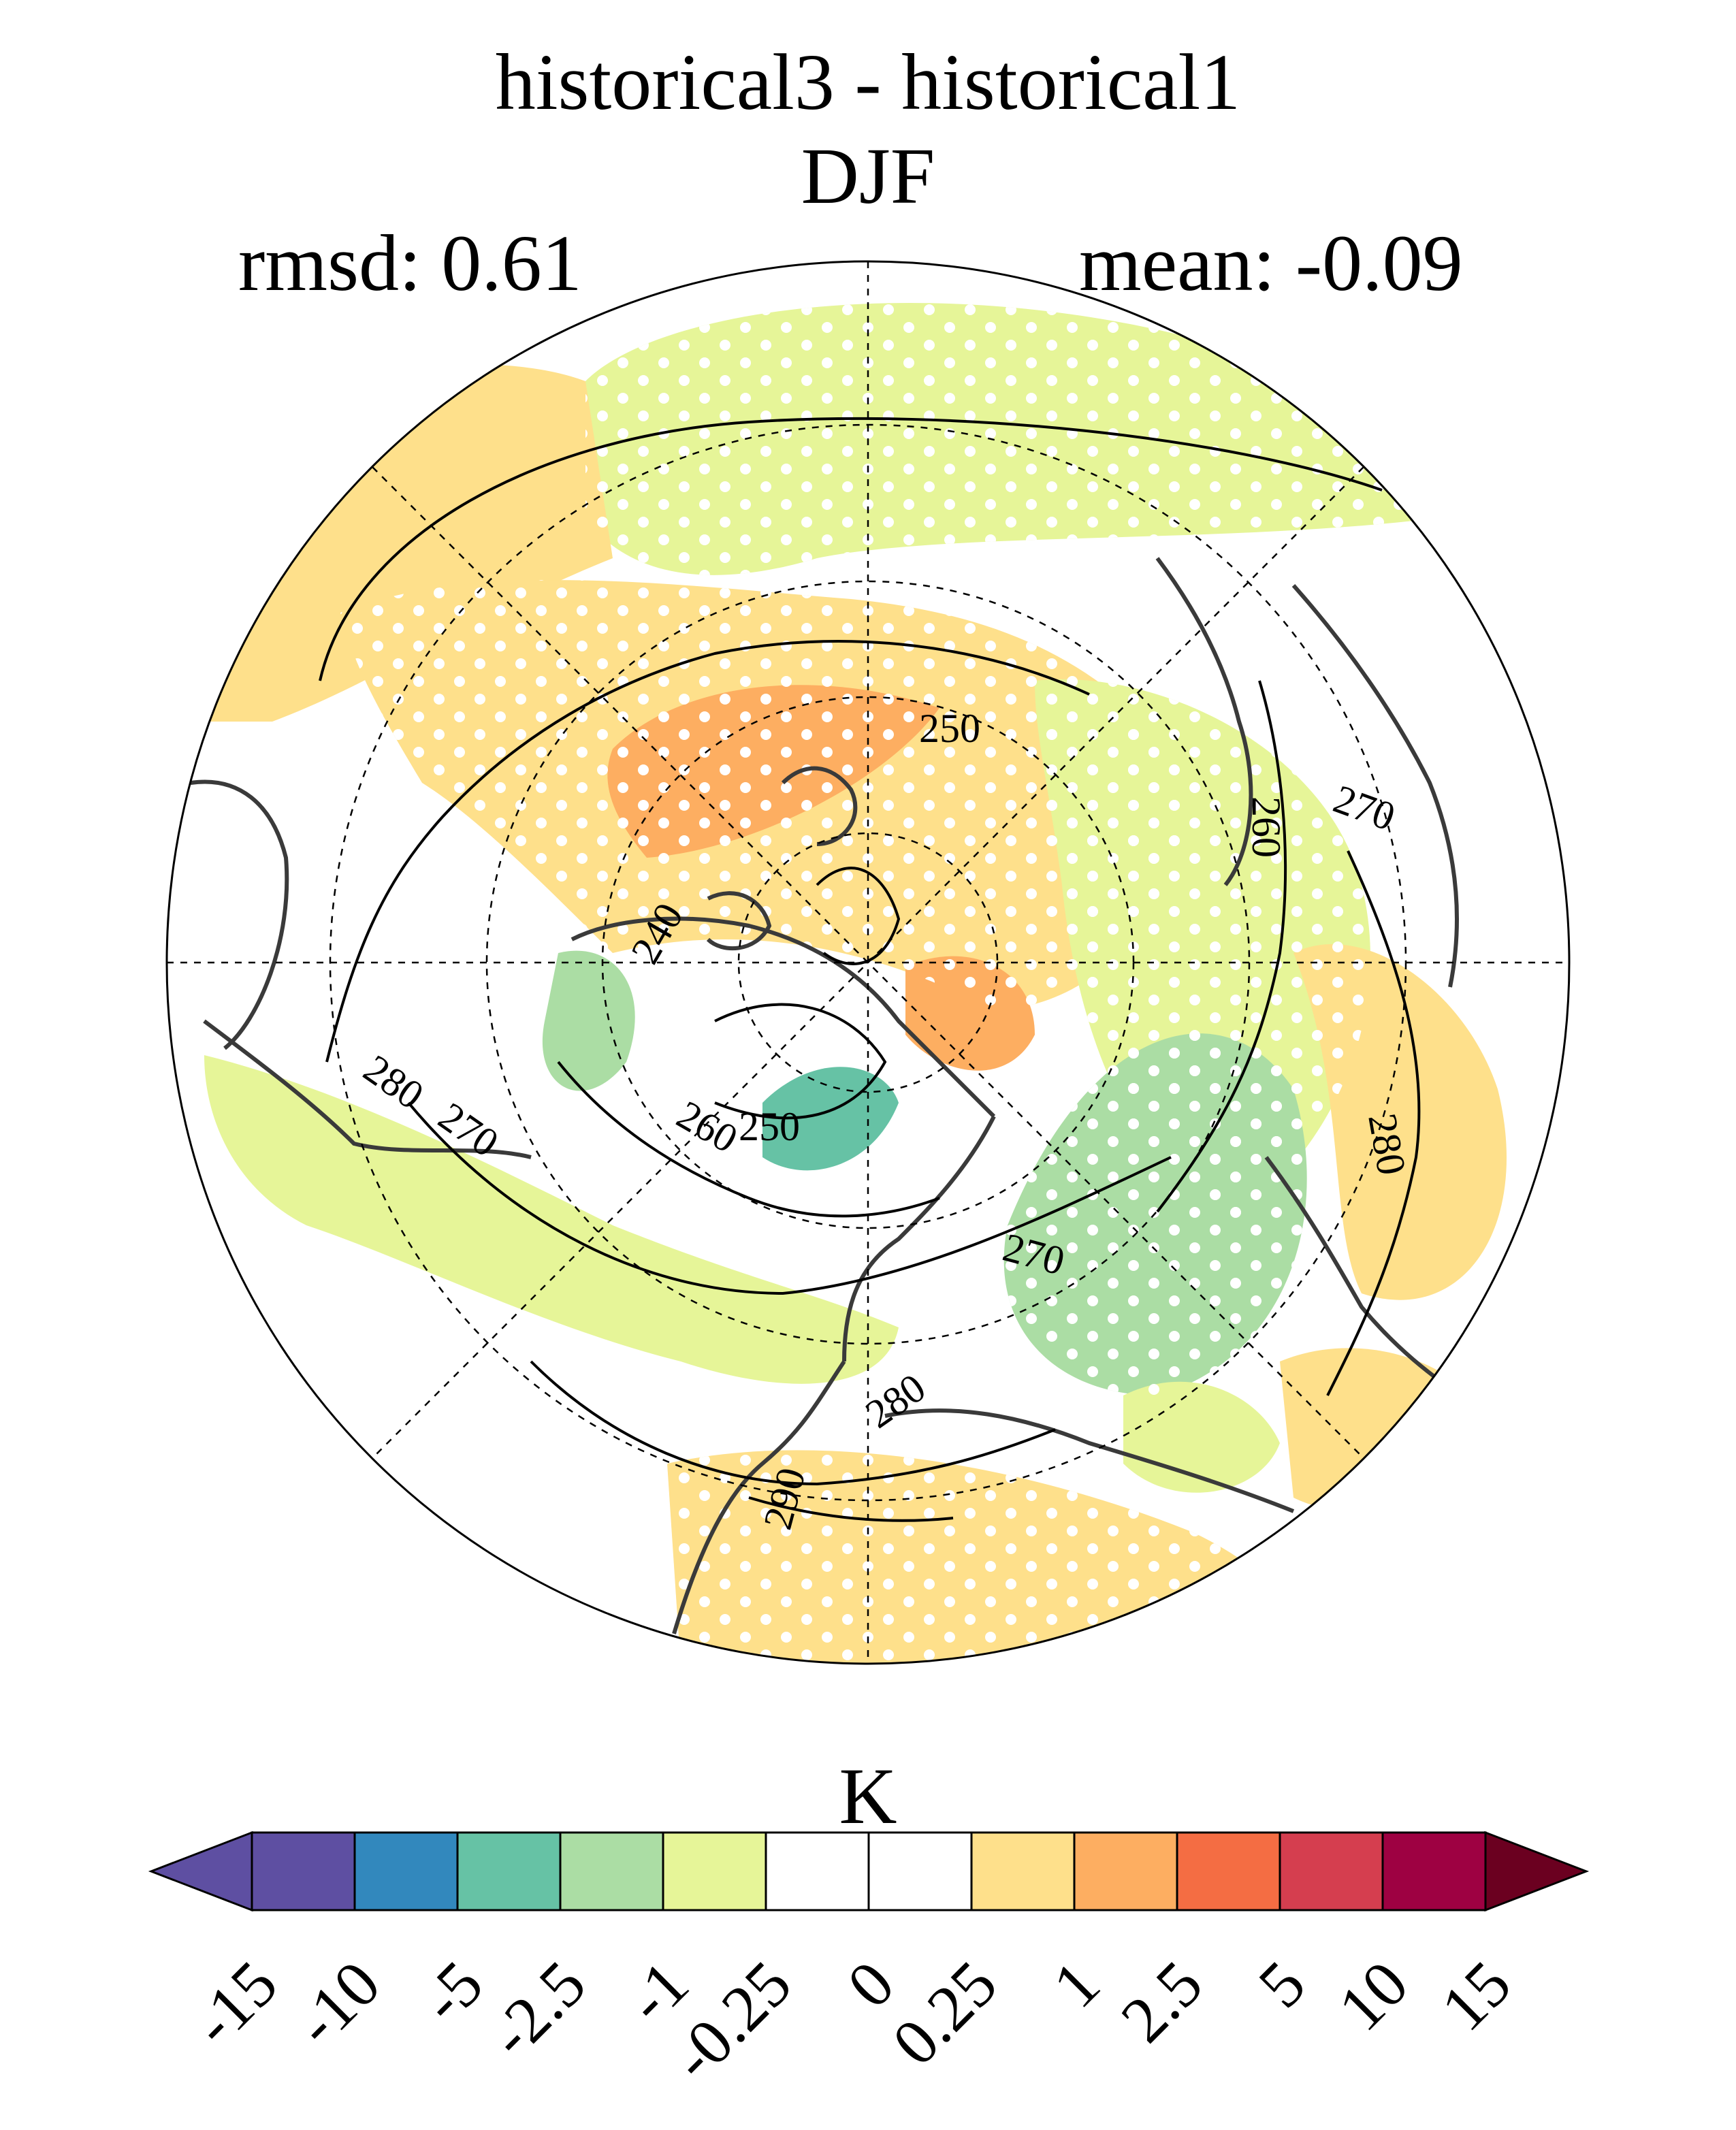 Image resolution: width=1736 pixels, height=2130 pixels. I want to click on title-line-2: DJF, so click(868, 176).